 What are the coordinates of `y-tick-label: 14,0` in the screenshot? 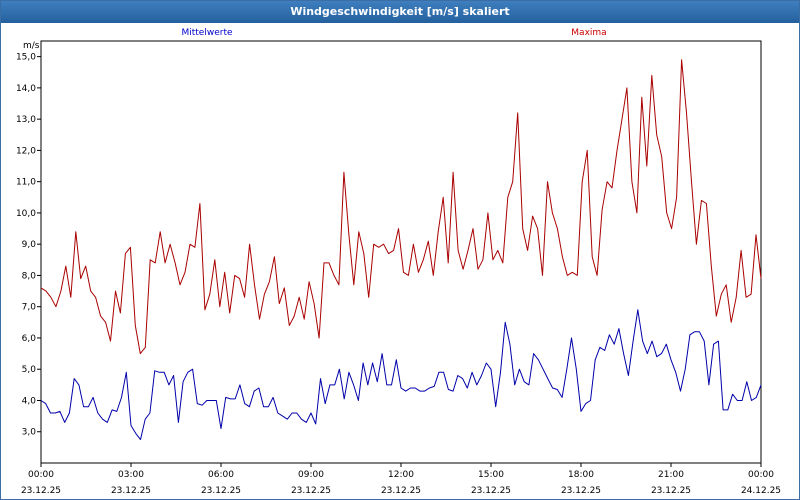 It's located at (26, 89).